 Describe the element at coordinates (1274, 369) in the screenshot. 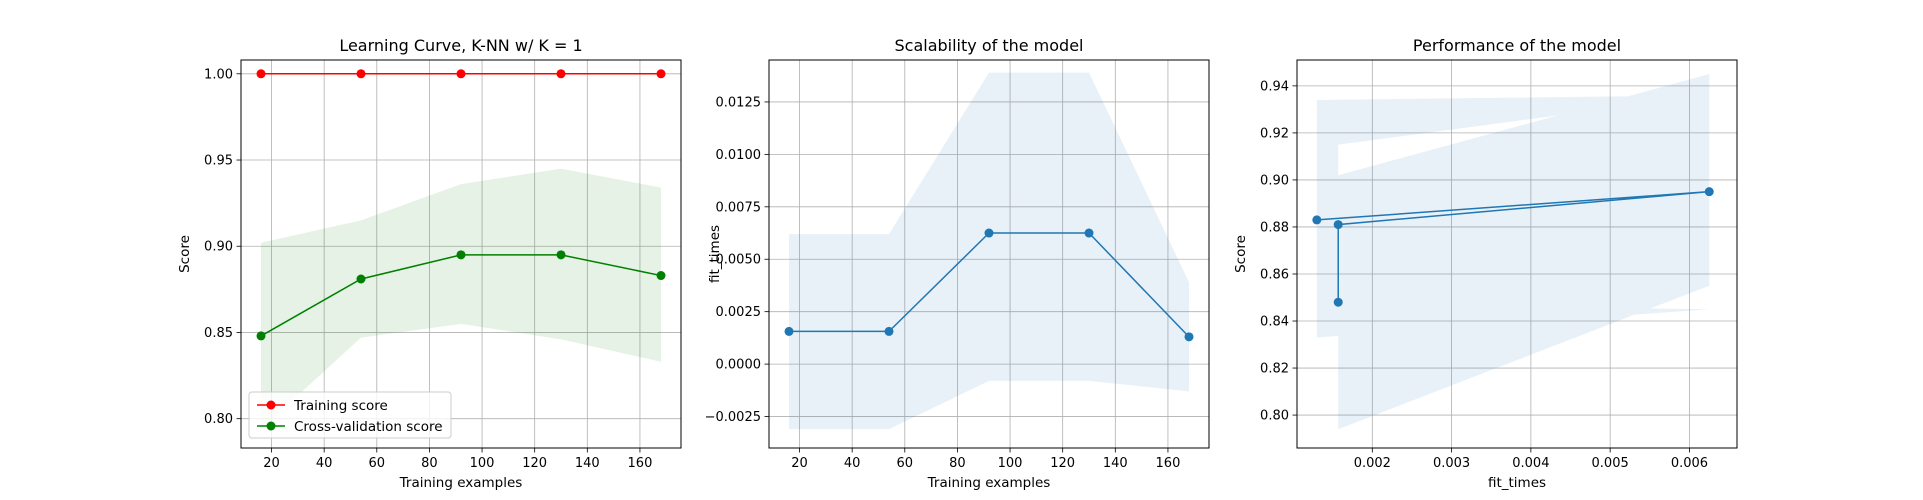

I see `y-tick-label: 0.82` at that location.